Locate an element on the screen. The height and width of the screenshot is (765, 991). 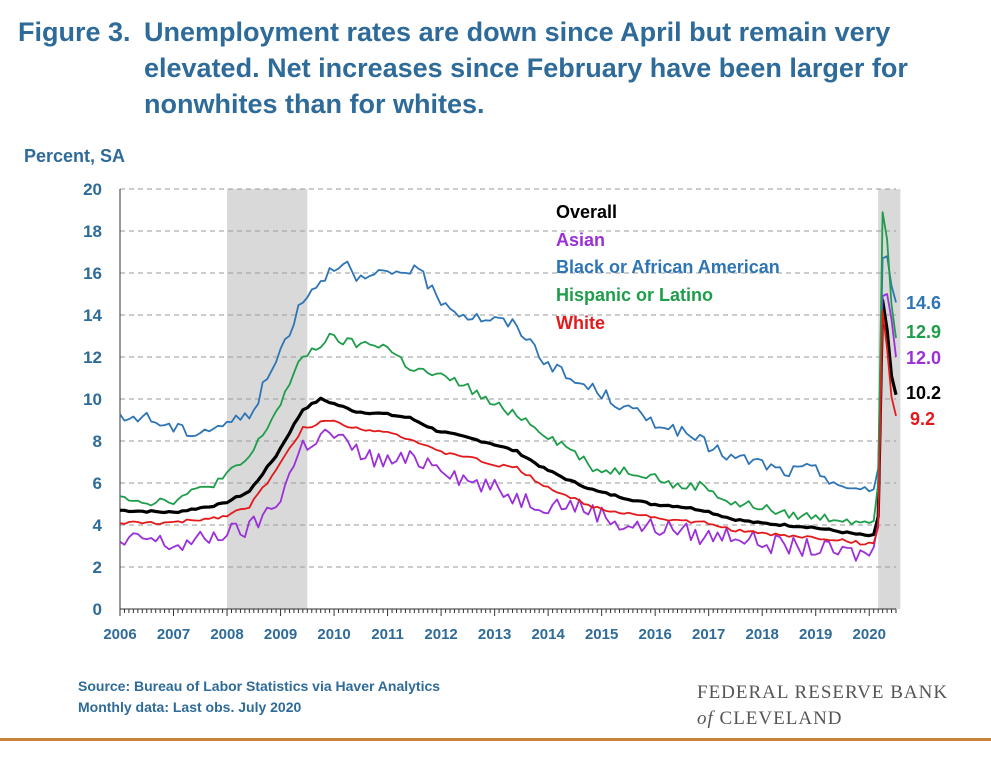
legend-entry-overall: Overall is located at coordinates (586, 212).